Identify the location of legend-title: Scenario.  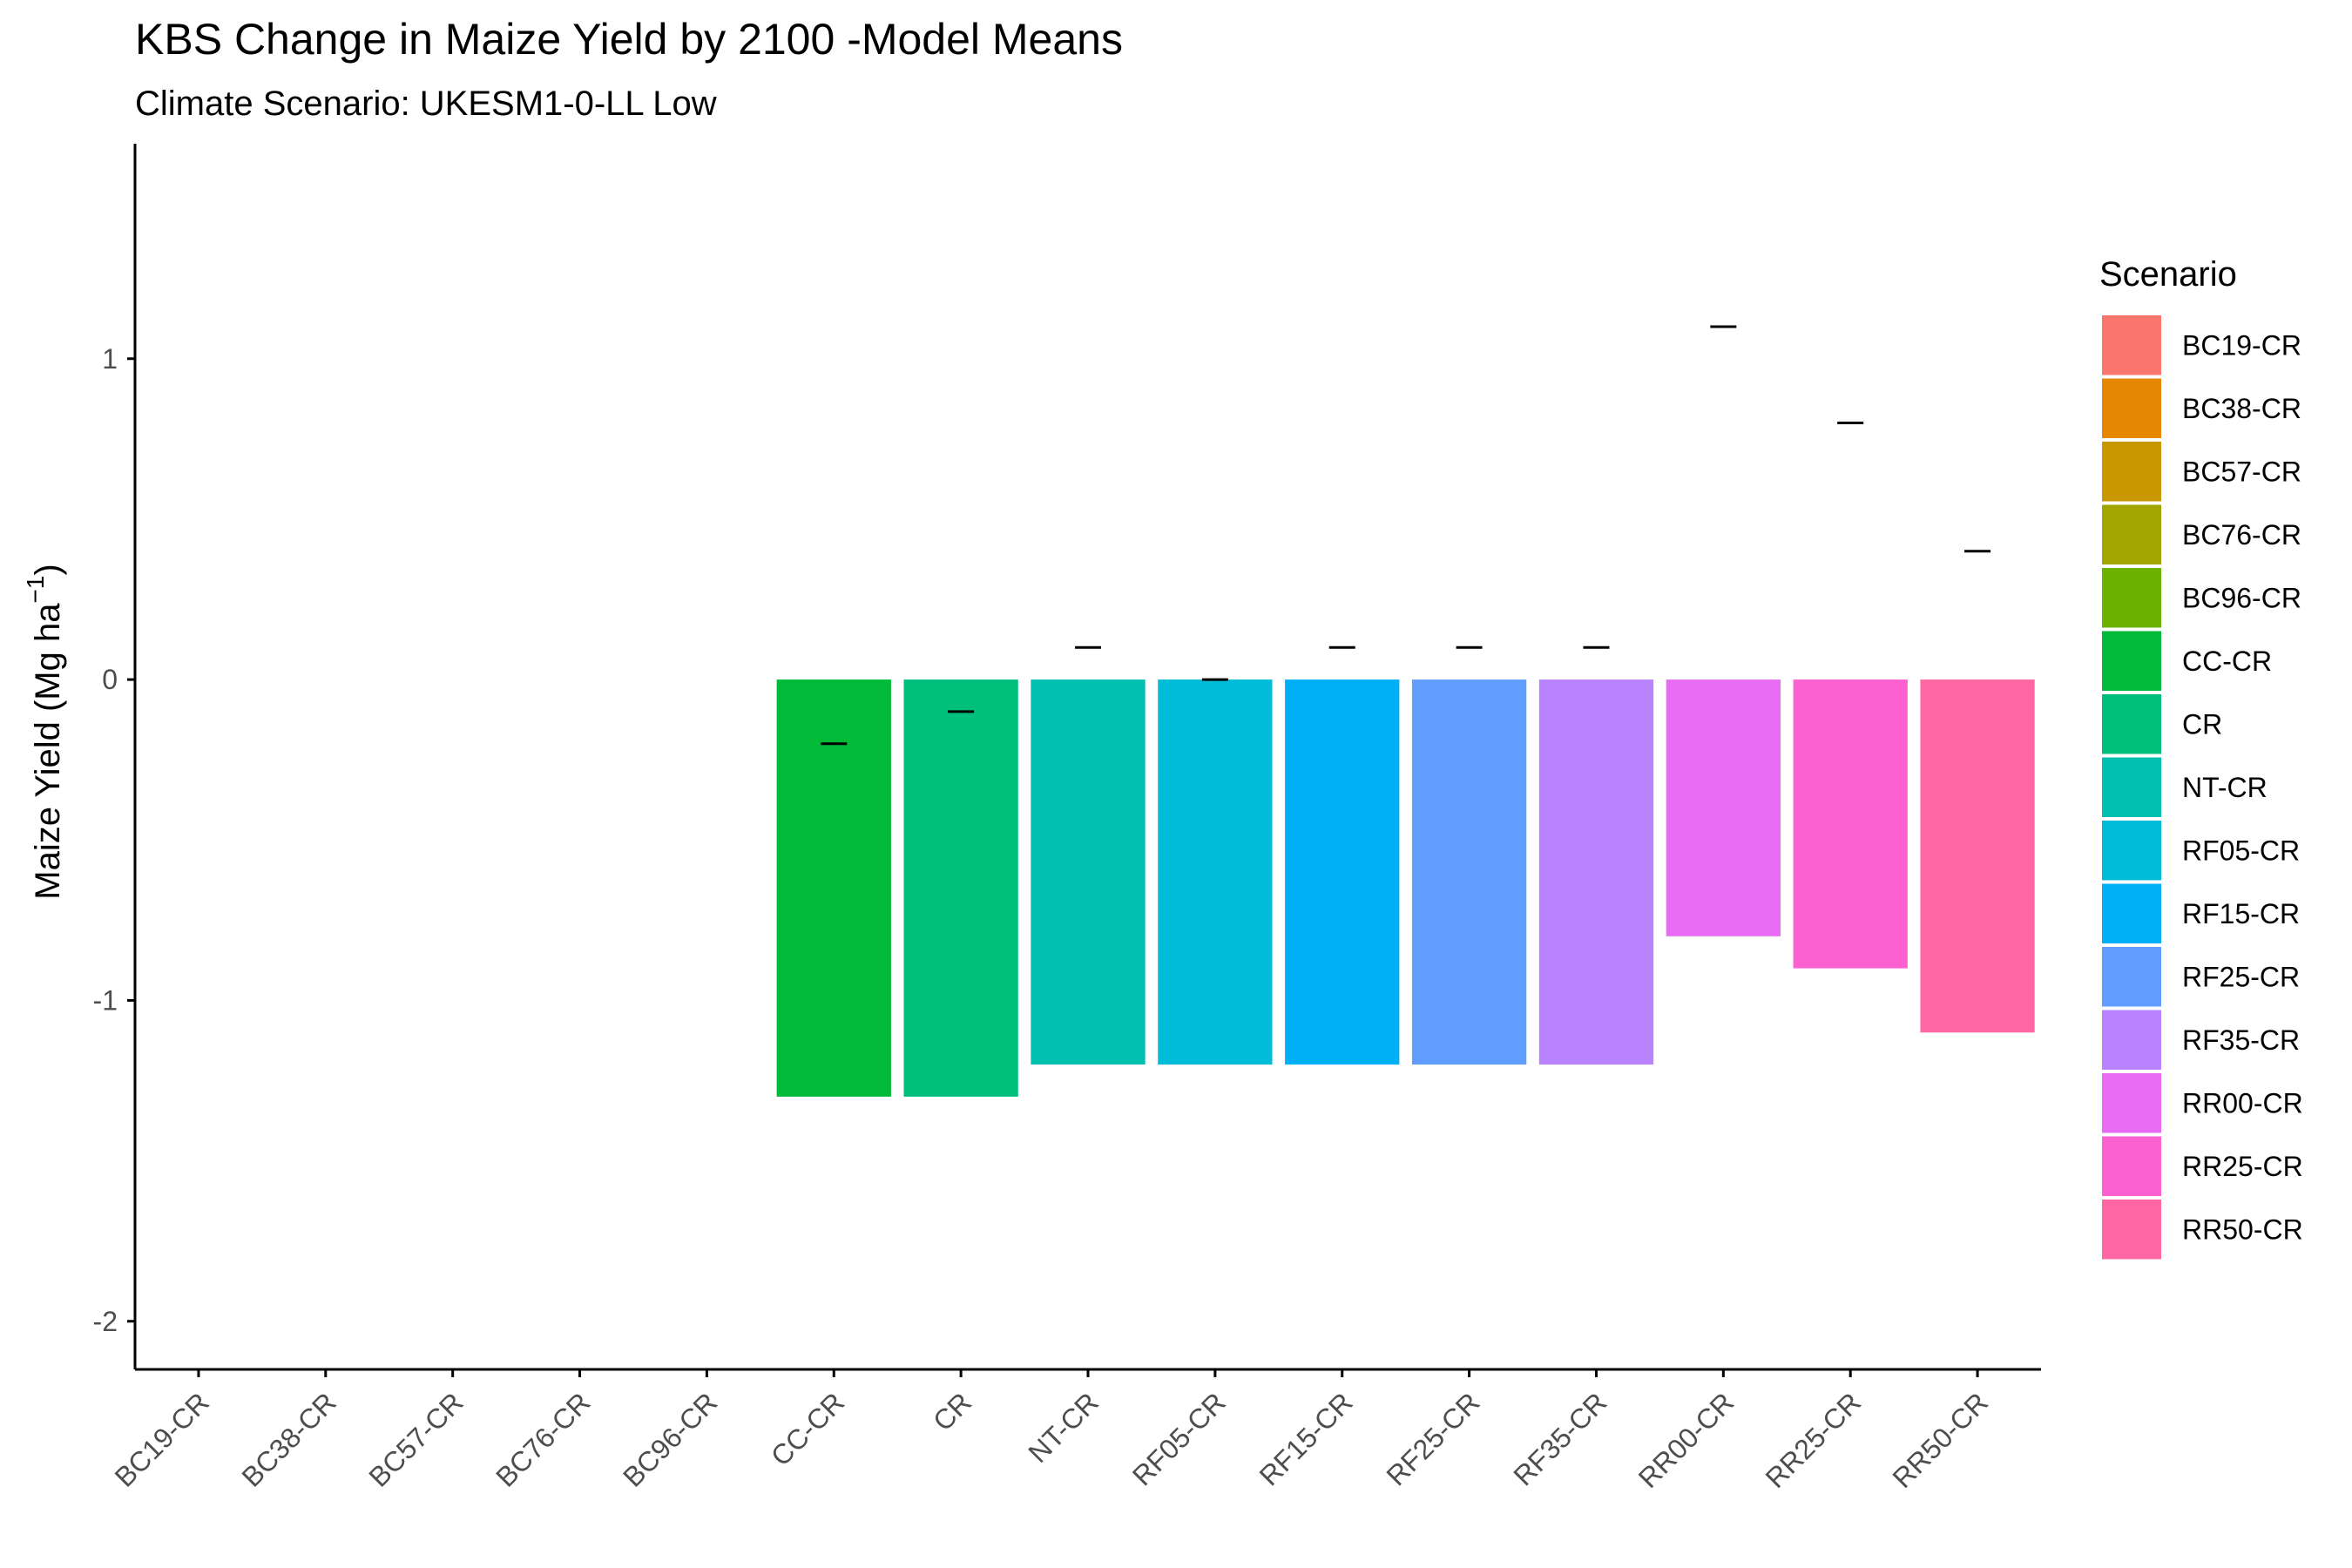
(2168, 274).